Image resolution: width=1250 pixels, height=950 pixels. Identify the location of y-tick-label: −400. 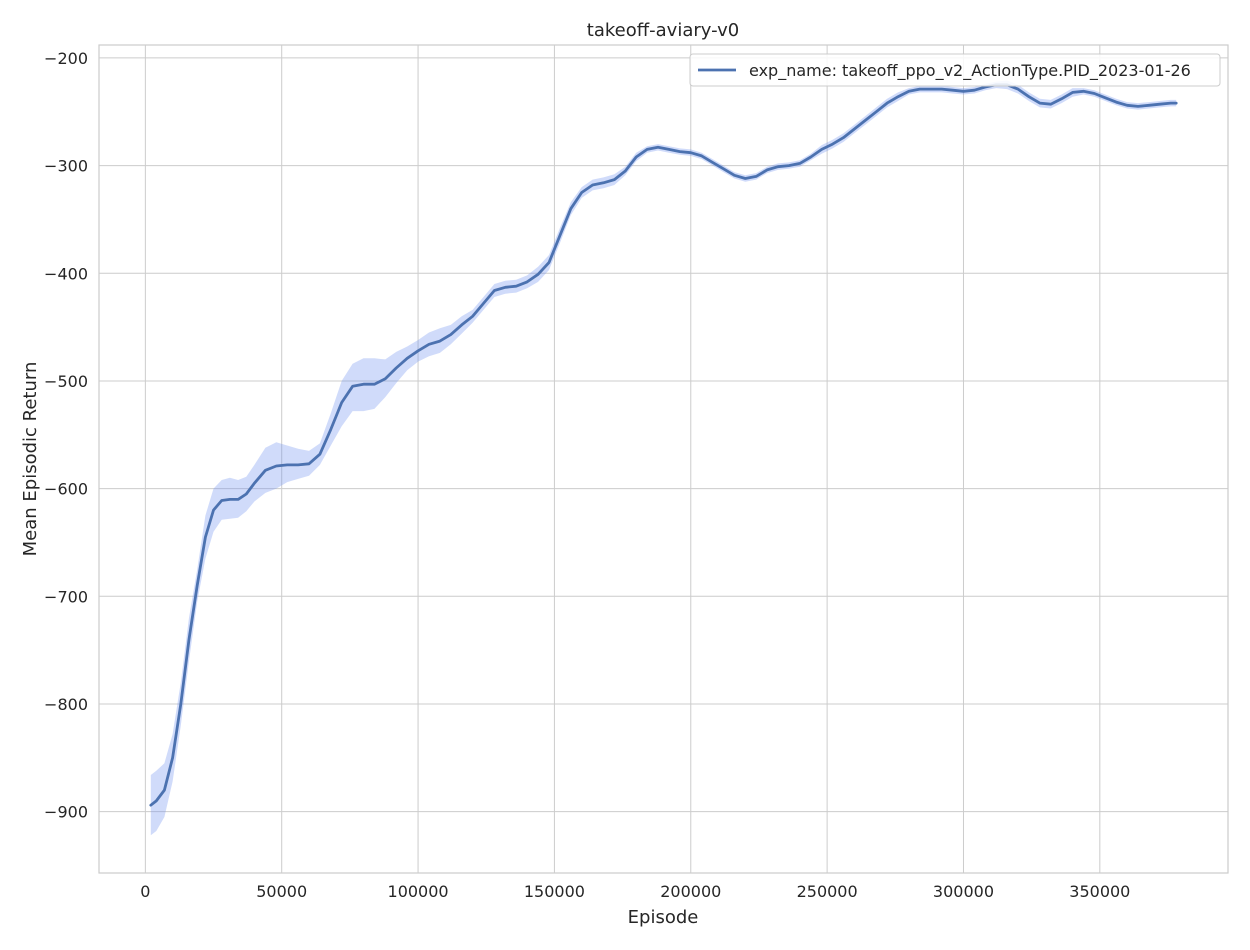
(66, 273).